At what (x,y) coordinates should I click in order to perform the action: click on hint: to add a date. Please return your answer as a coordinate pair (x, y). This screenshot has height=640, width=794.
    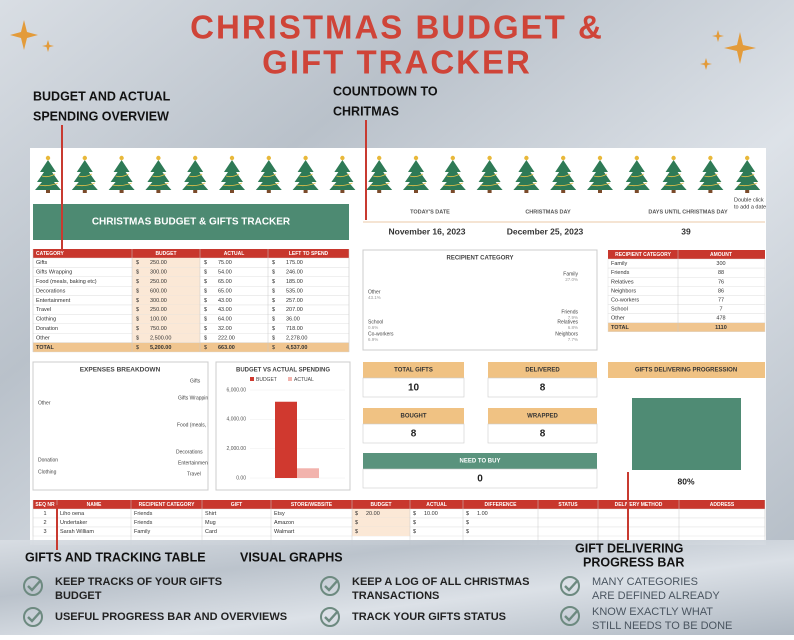
    Looking at the image, I should click on (750, 207).